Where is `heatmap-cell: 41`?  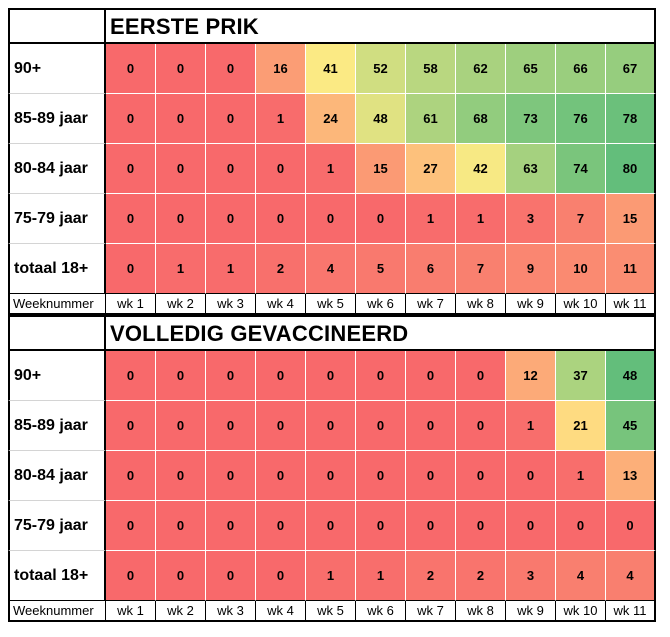 heatmap-cell: 41 is located at coordinates (331, 69).